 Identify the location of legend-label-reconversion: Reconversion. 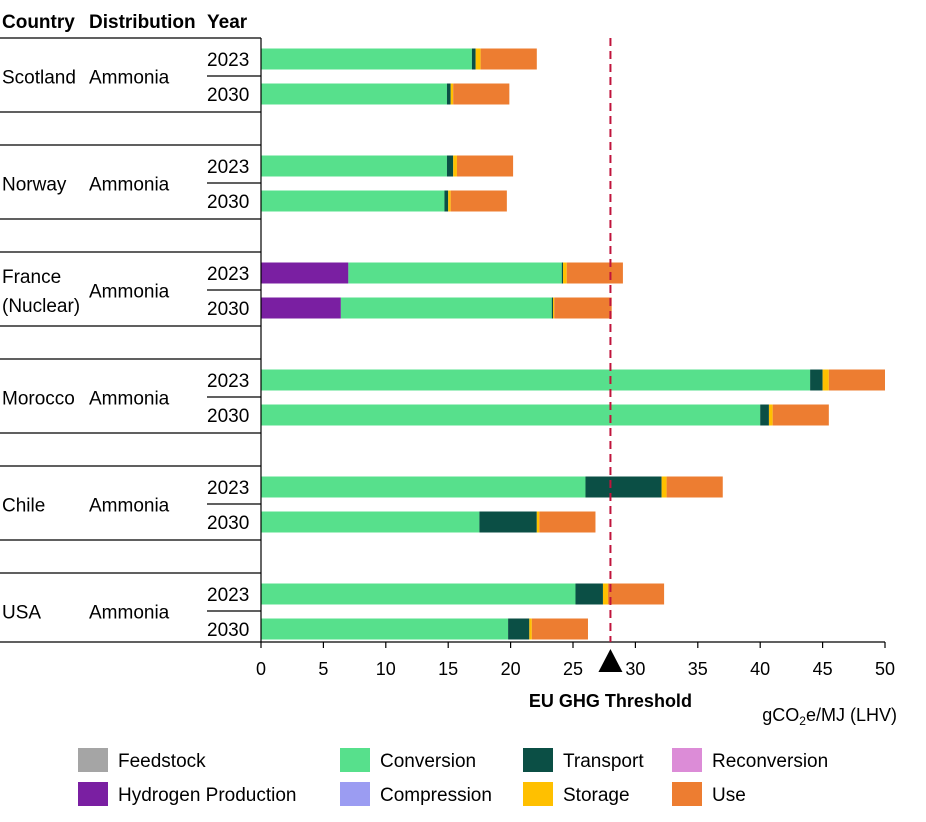
(770, 761).